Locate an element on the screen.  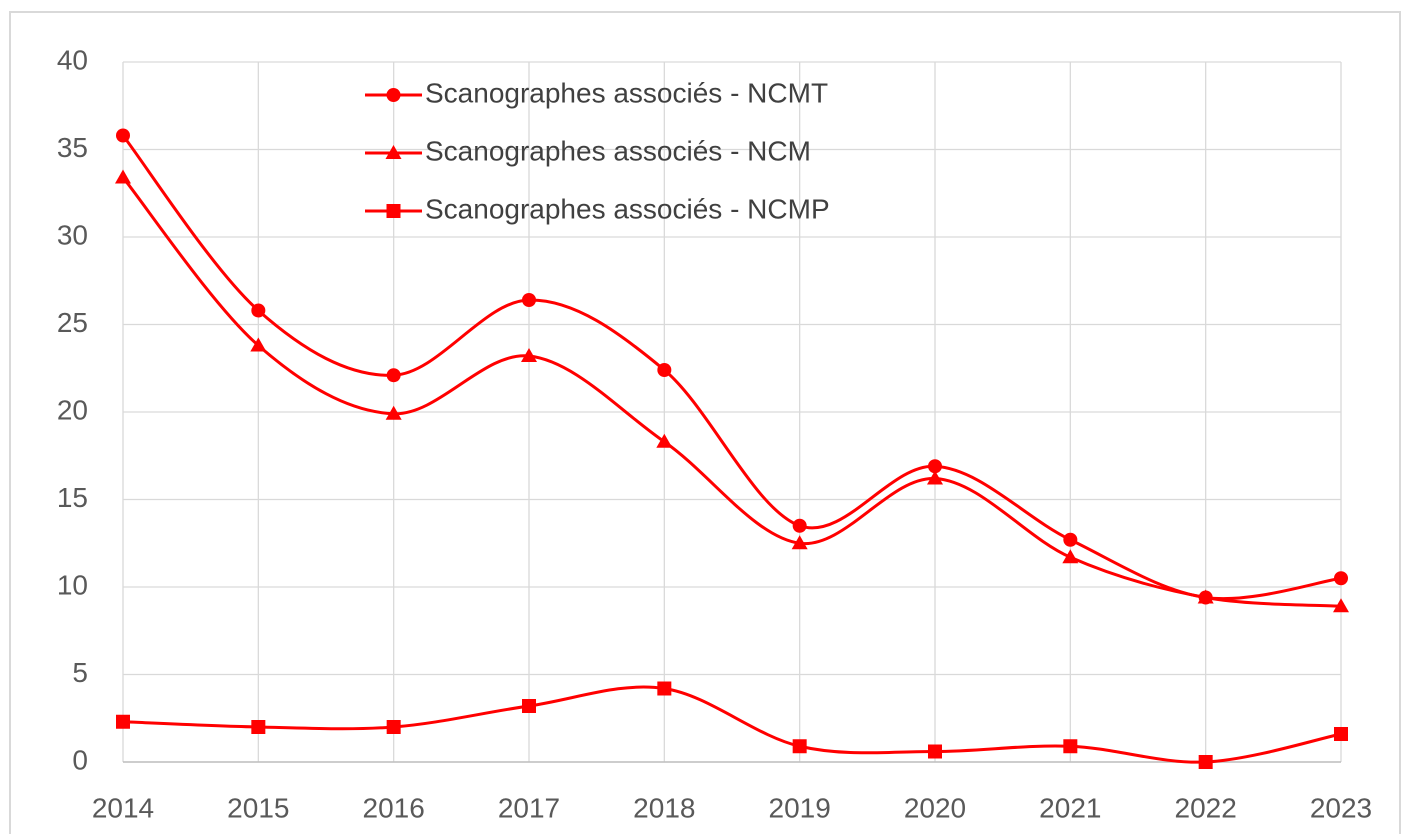
x-tick-label: 2016 is located at coordinates (394, 807).